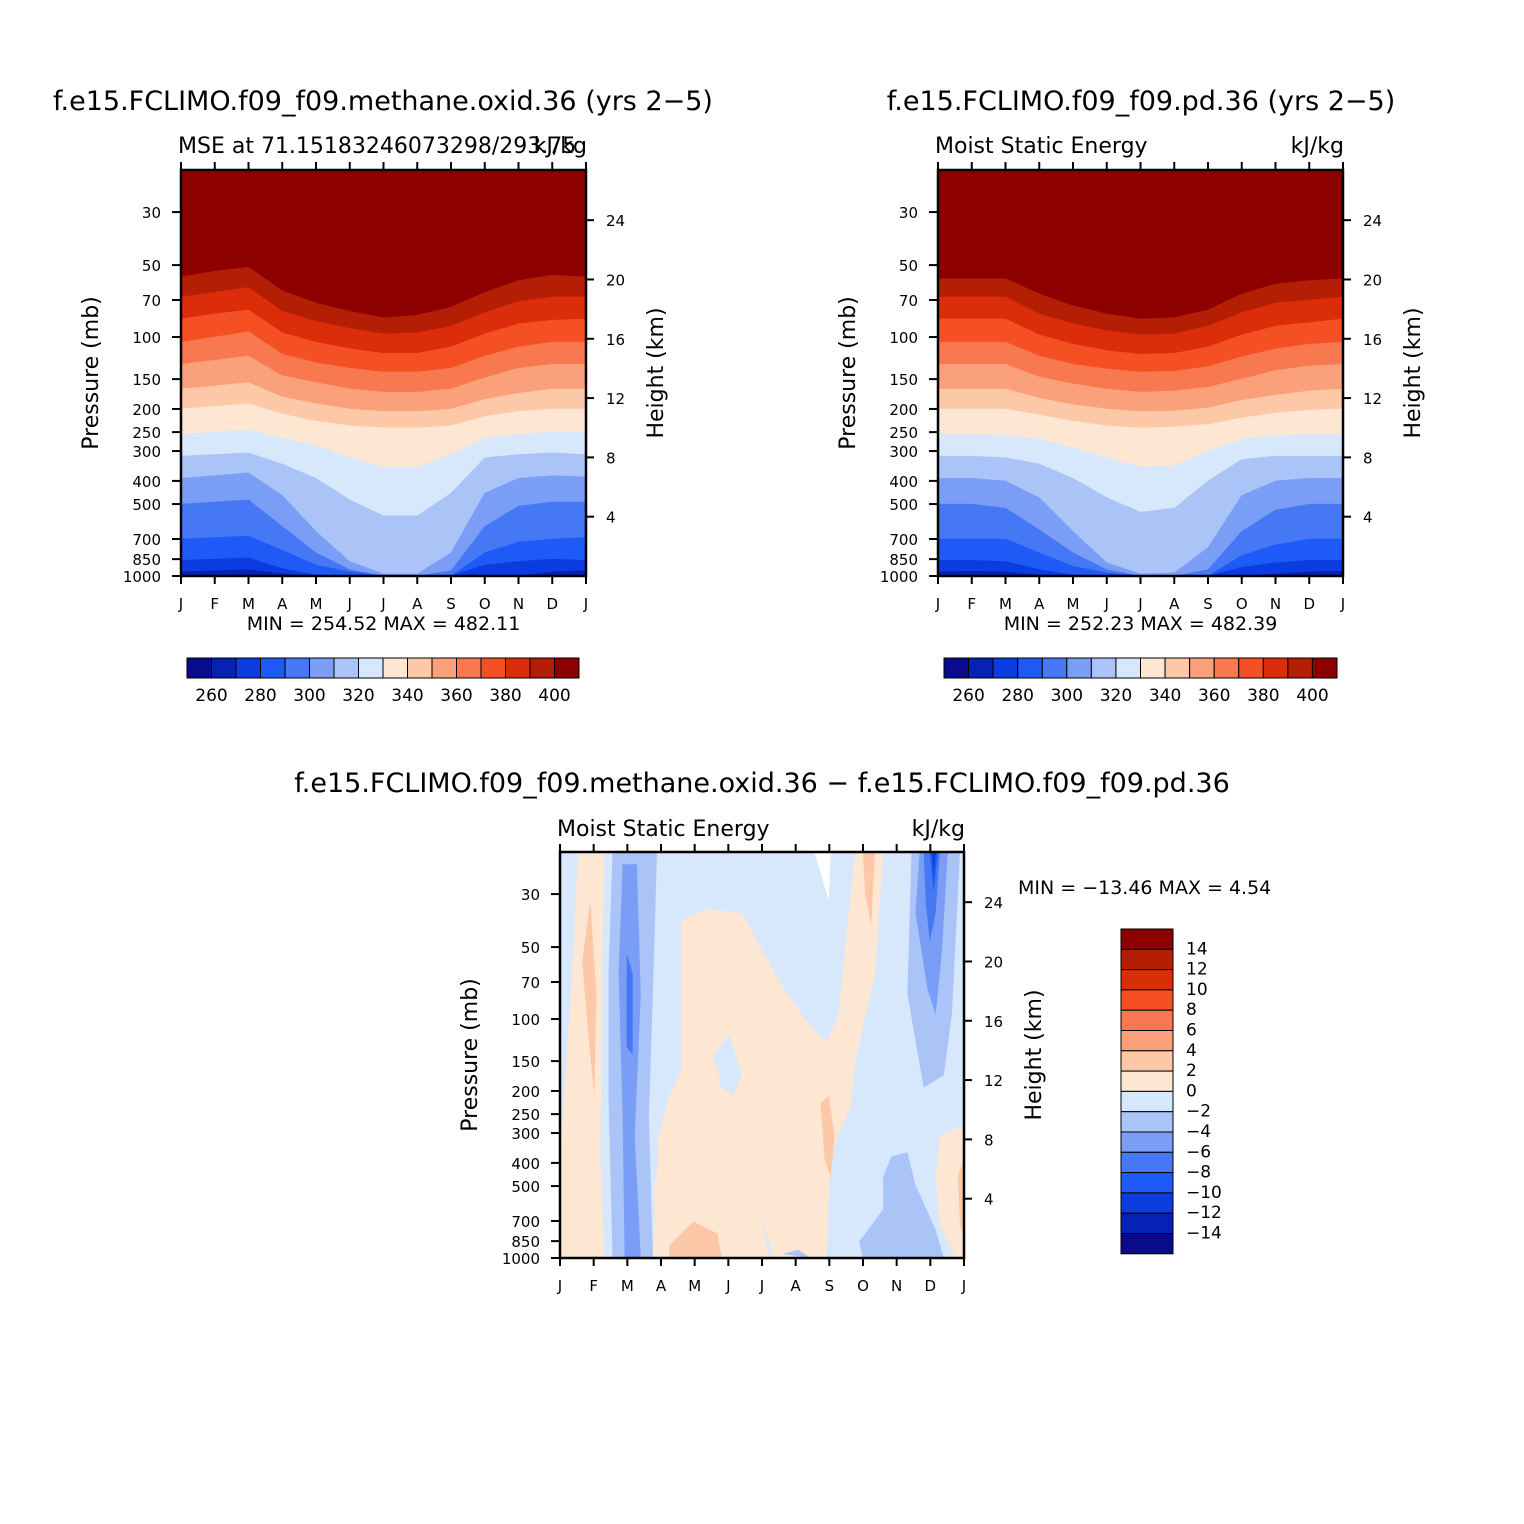 This screenshot has width=1524, height=1524. Describe the element at coordinates (142, 577) in the screenshot. I see `y-tick-label: 1000` at that location.